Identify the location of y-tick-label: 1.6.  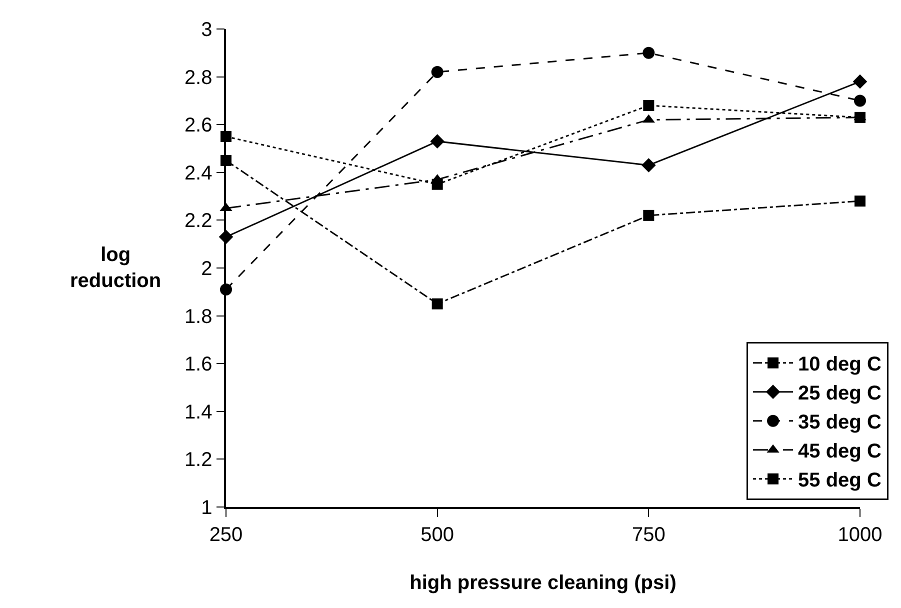
(198, 365).